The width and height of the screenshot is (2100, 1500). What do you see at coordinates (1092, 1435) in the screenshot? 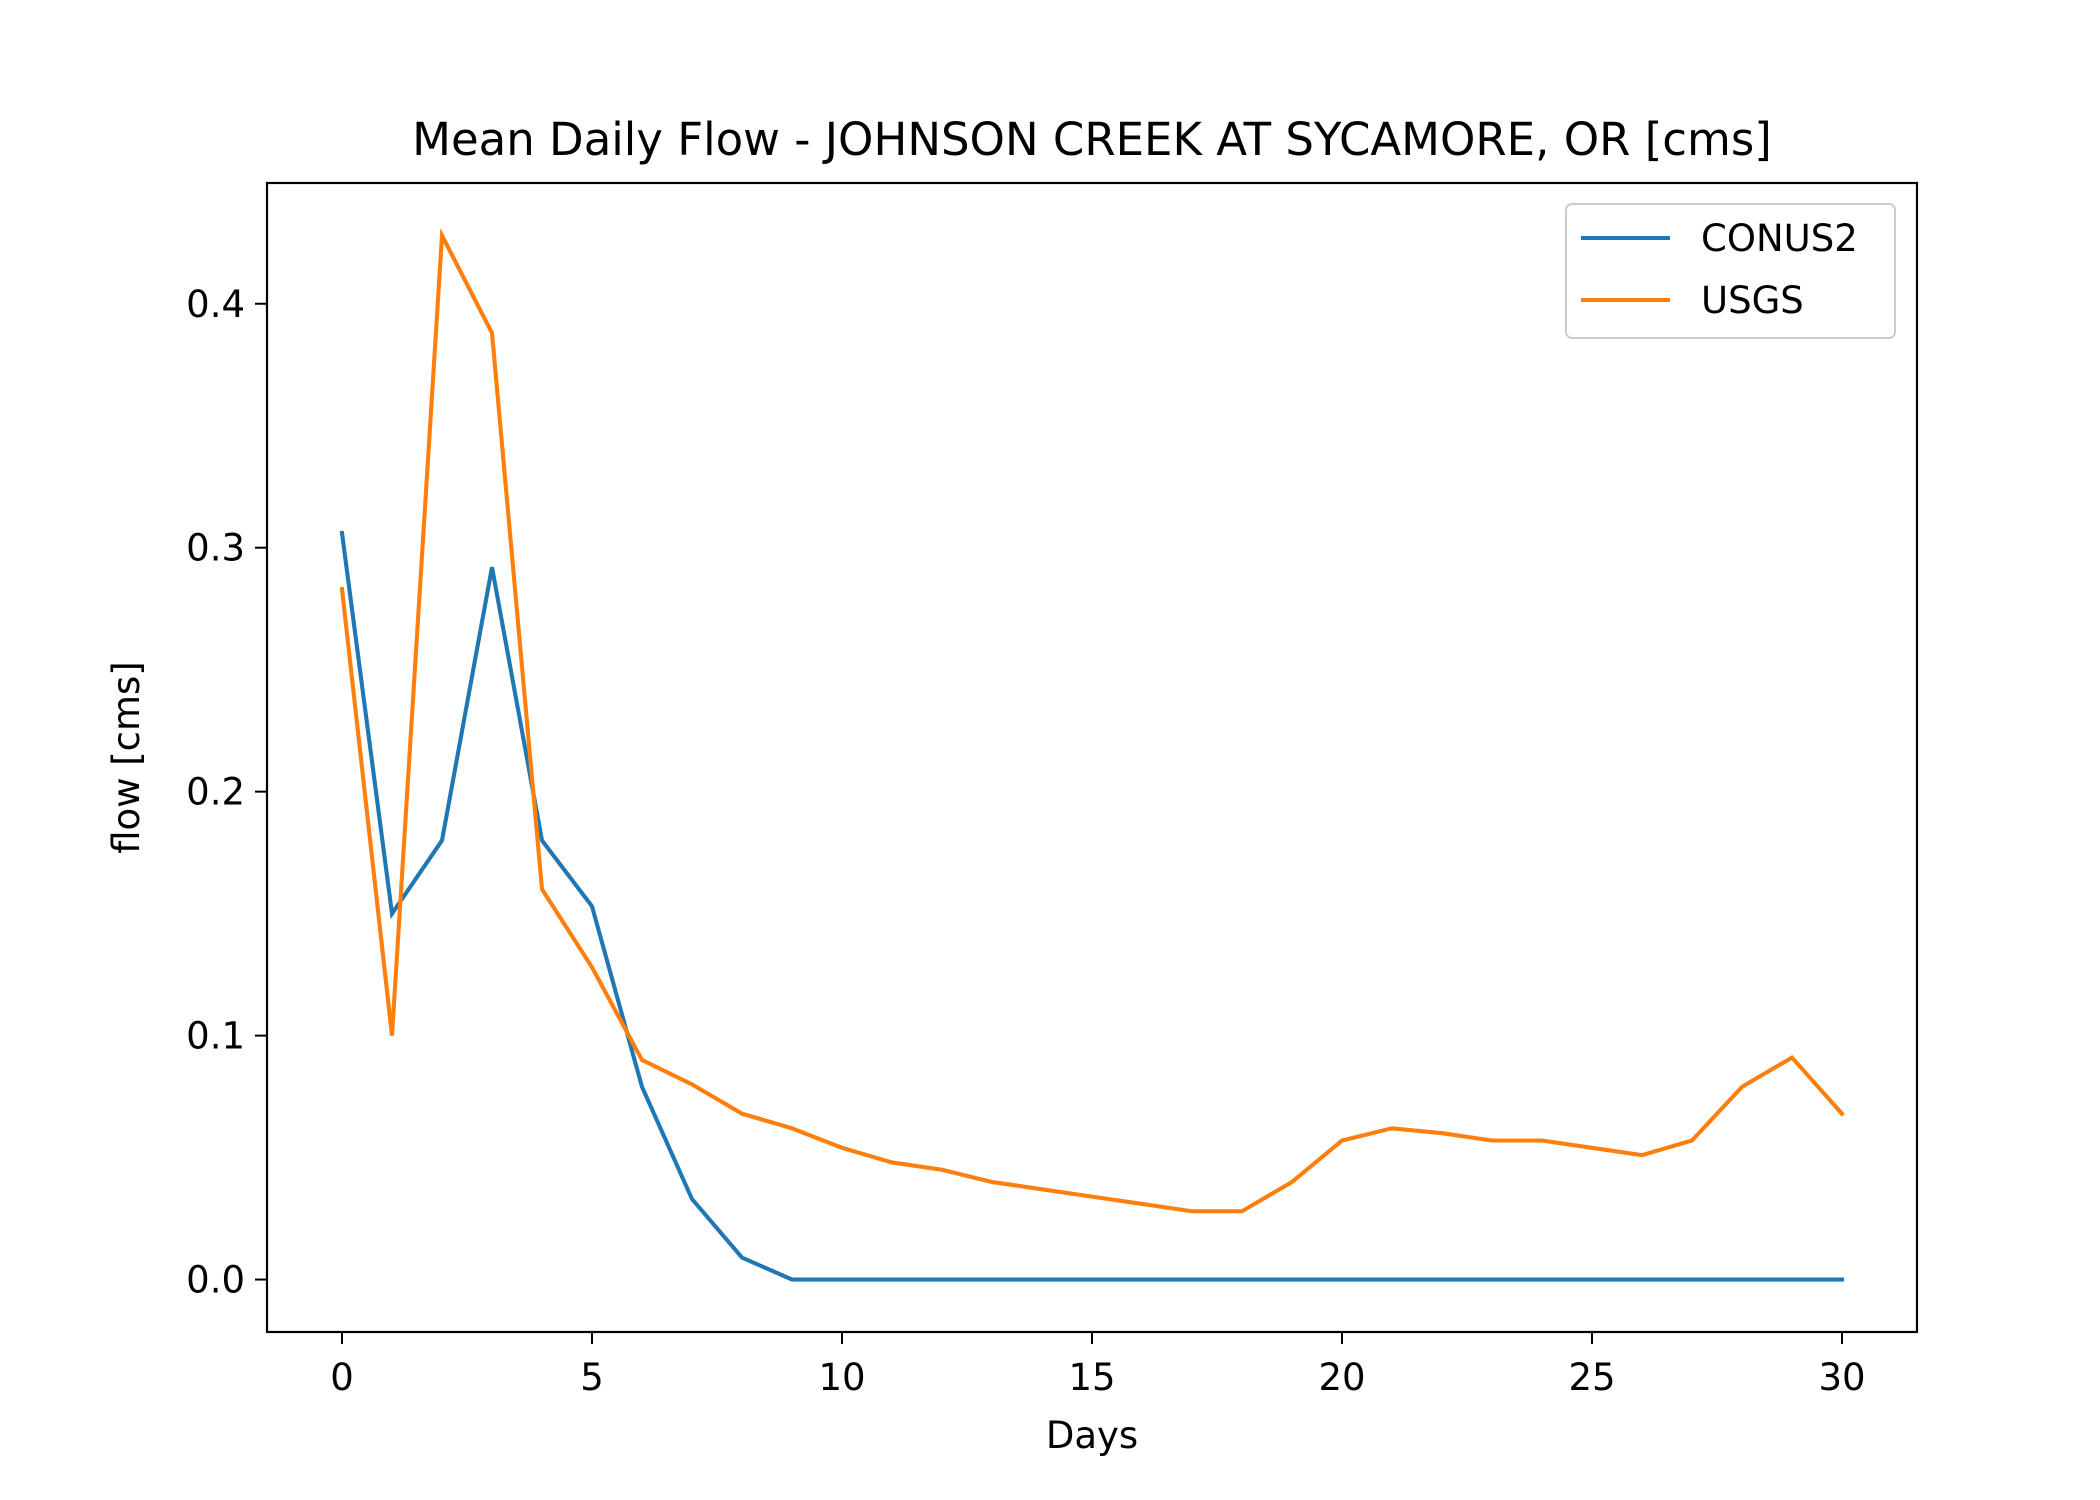
I see `x-axis-label: Days` at bounding box center [1092, 1435].